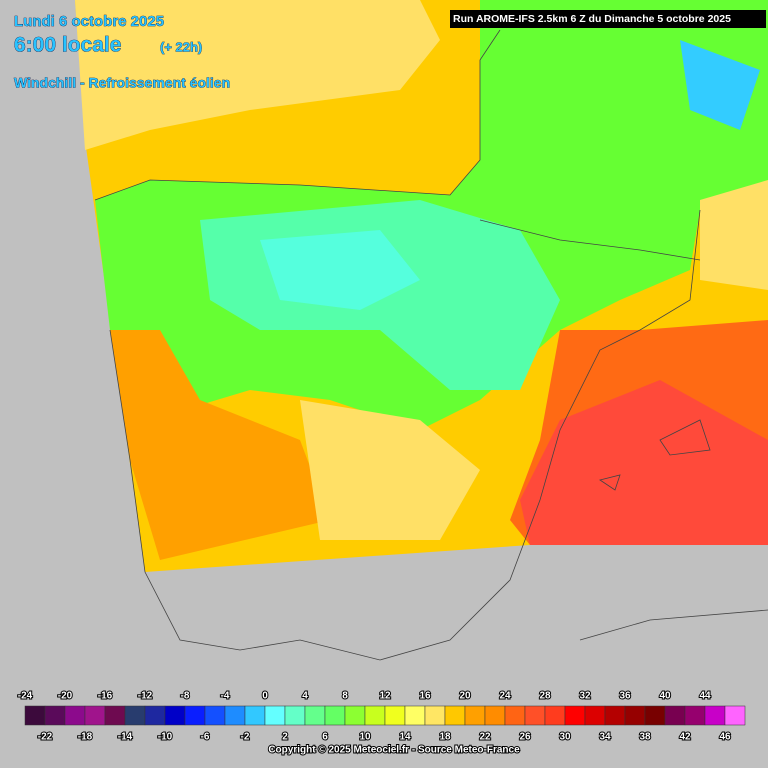  Describe the element at coordinates (445, 737) in the screenshot. I see `colorbar-label: 18` at that location.